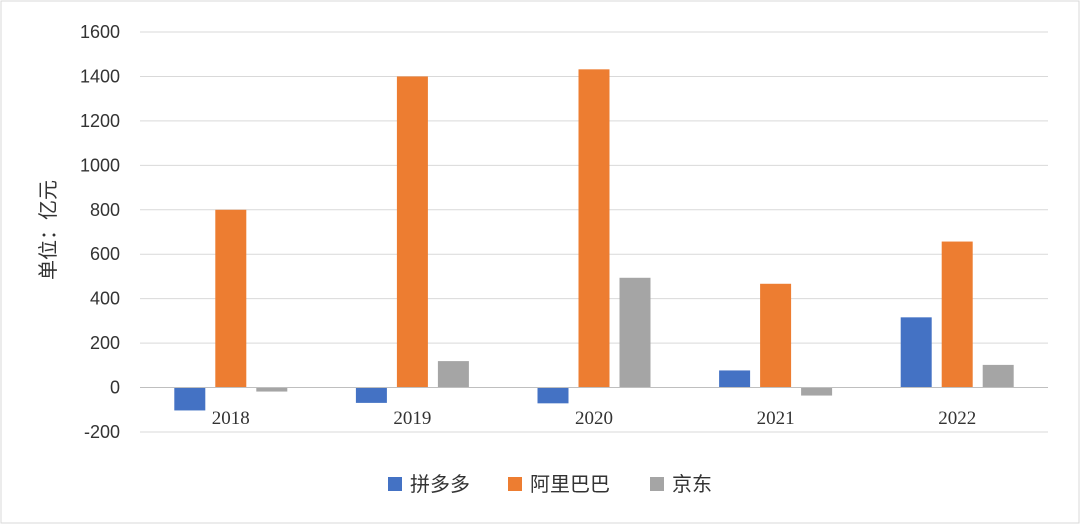  Describe the element at coordinates (115, 388) in the screenshot. I see `y-tick-label: 0` at that location.